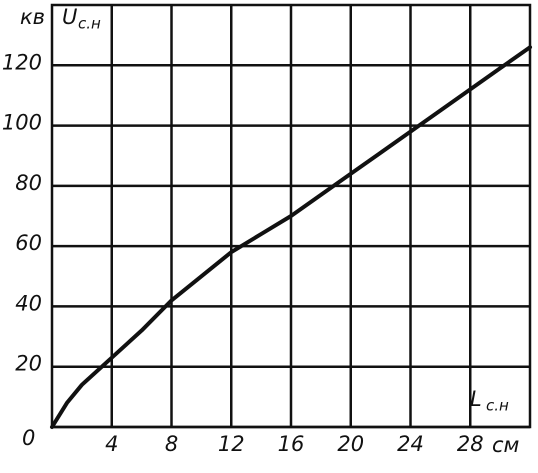 The image size is (538, 473). I want to click on x-tick-label: 12, so click(231, 444).